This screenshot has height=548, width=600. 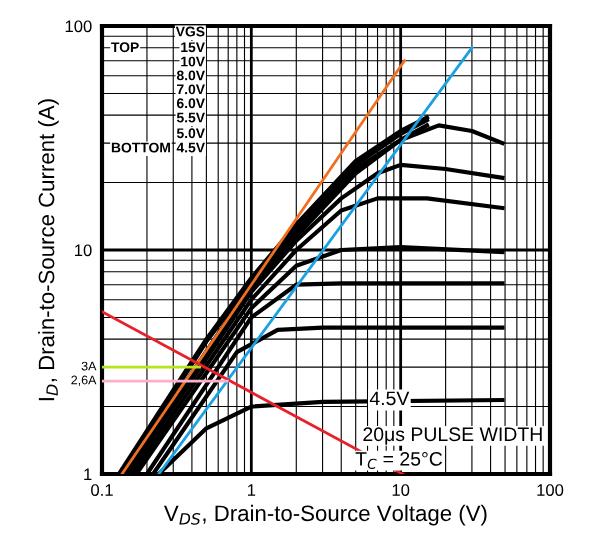 I want to click on y-axis-title: I$_{D}$, Drain-to-Source Current (A), so click(x=48, y=250).